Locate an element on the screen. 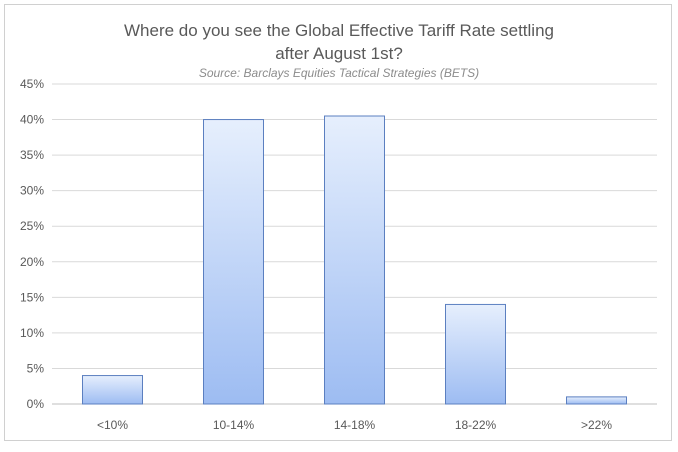 The image size is (678, 452). y-tick-label: 40% is located at coordinates (32, 120).